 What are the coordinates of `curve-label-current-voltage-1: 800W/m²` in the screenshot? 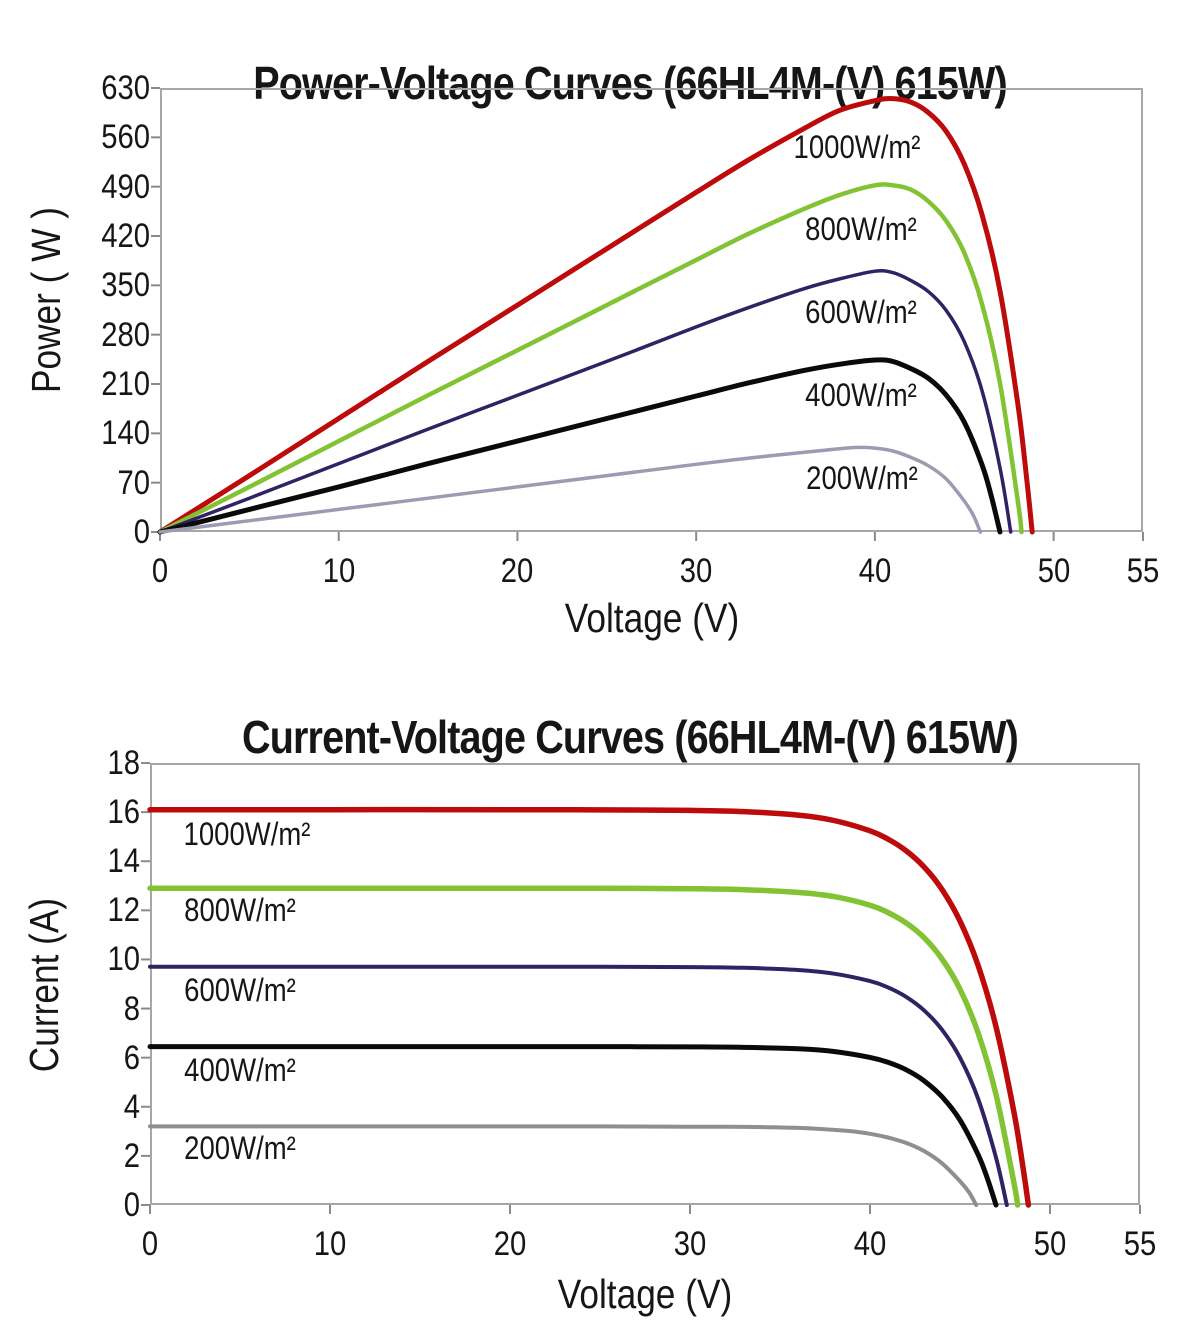 It's located at (240, 910).